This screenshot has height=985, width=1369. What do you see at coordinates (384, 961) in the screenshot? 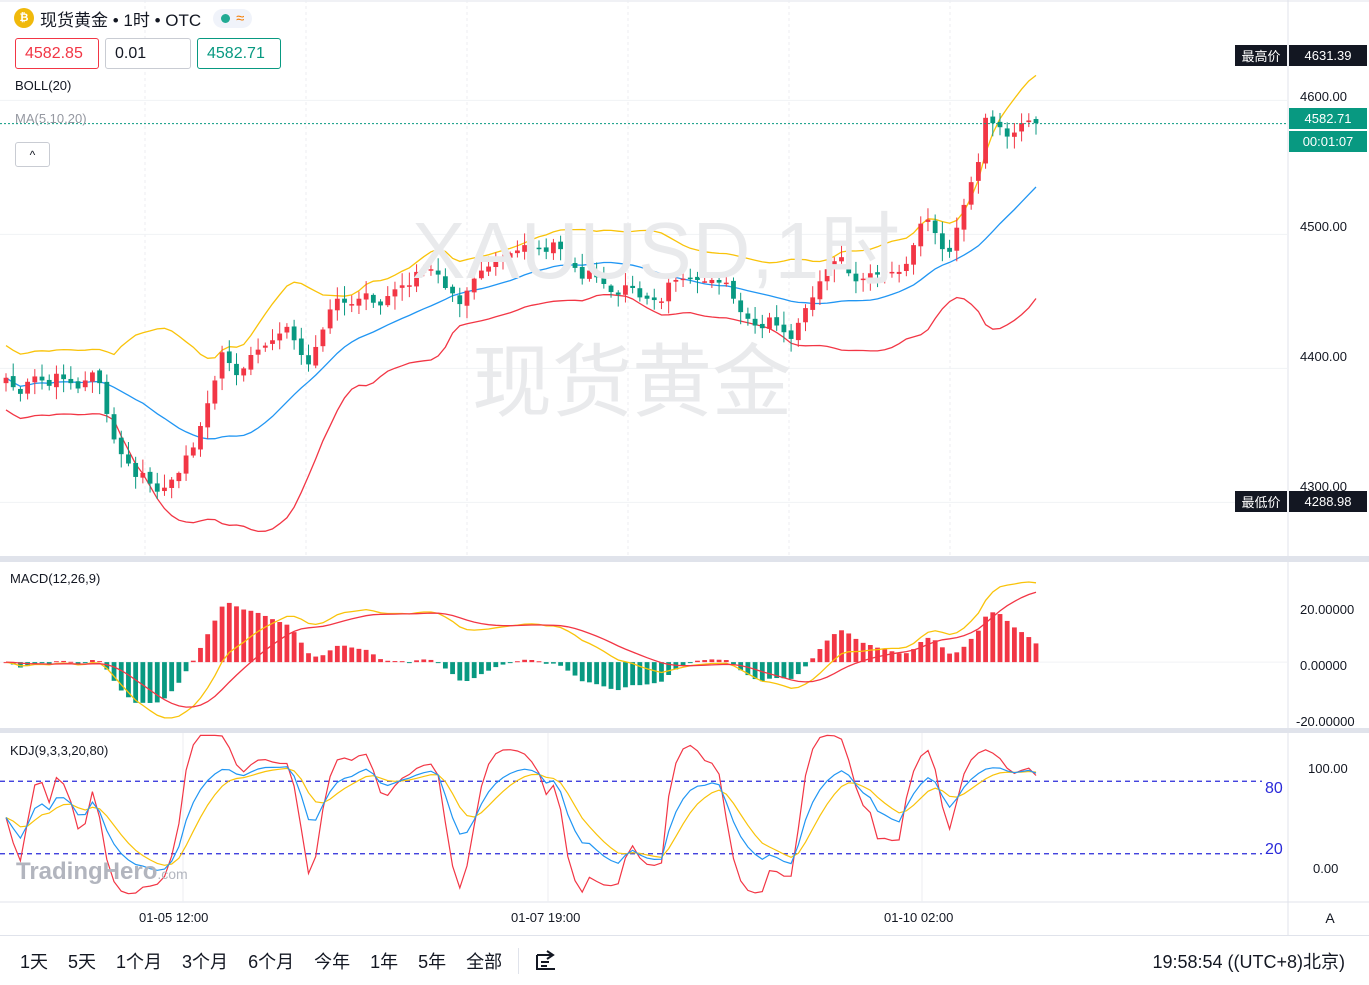
I see `range-1y-button: 1年` at bounding box center [384, 961].